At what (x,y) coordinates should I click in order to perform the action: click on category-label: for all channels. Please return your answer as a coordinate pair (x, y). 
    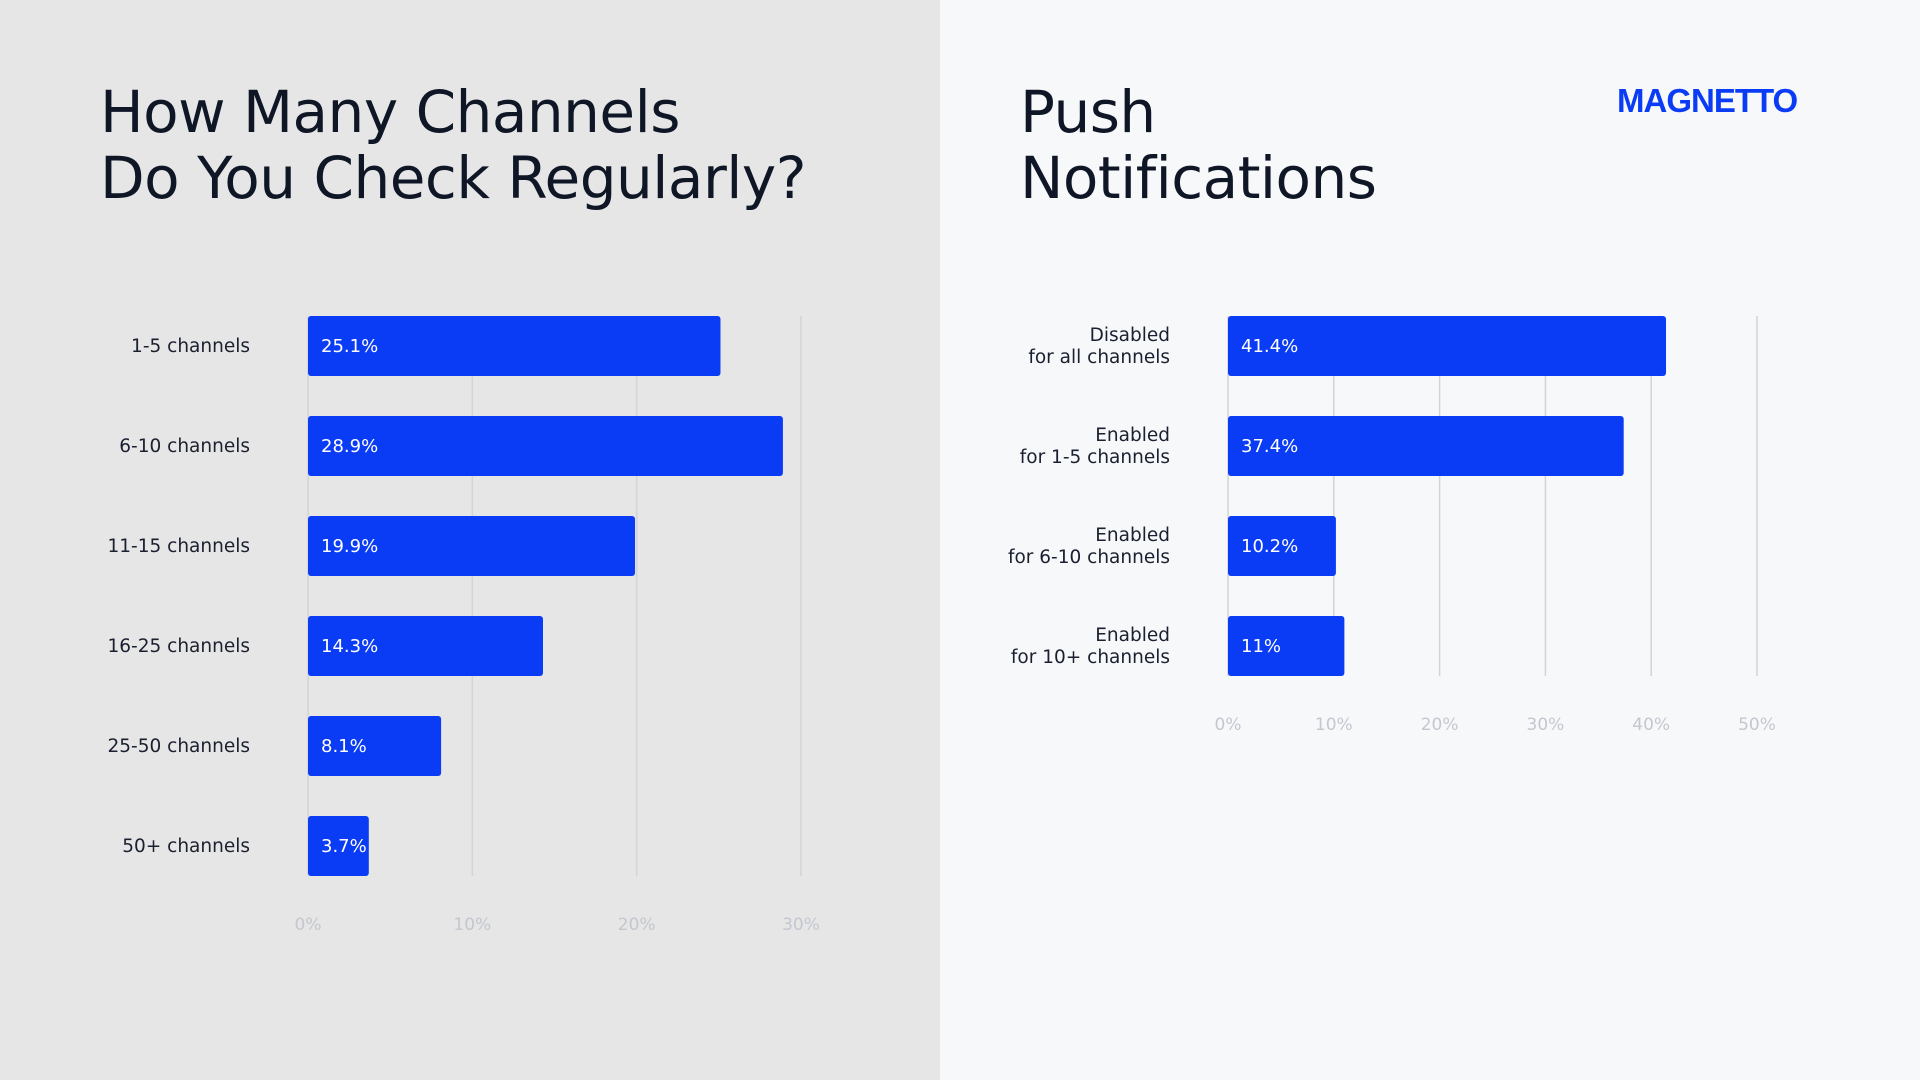
    Looking at the image, I should click on (1099, 357).